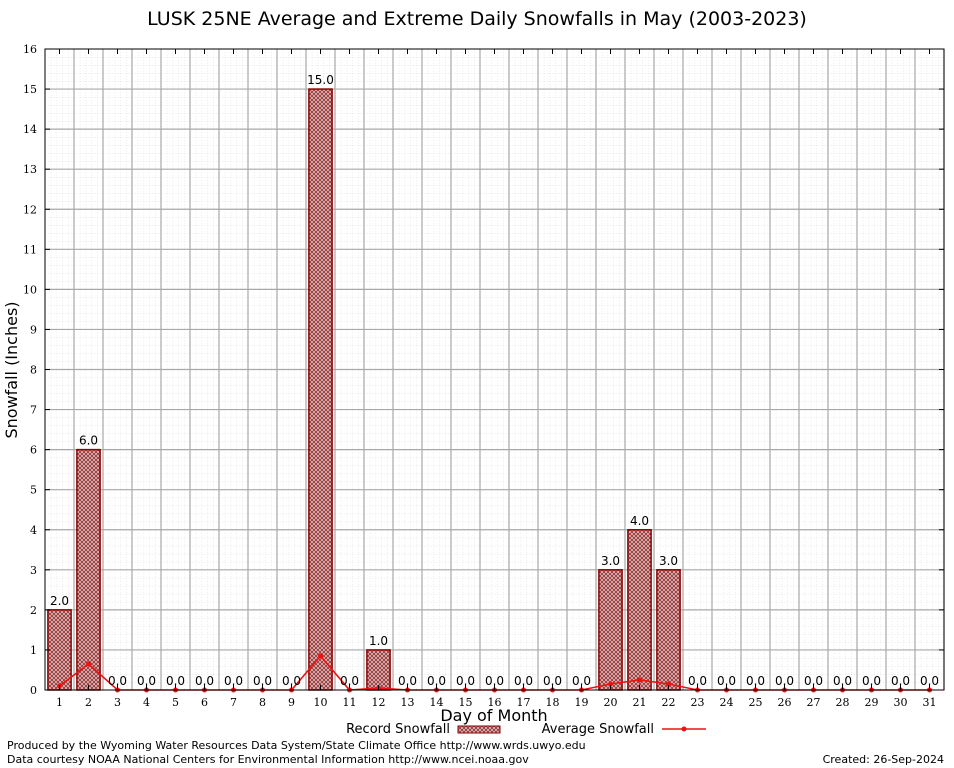 This screenshot has width=954, height=768. Describe the element at coordinates (493, 715) in the screenshot. I see `x-axis-label: Day of Month` at that location.